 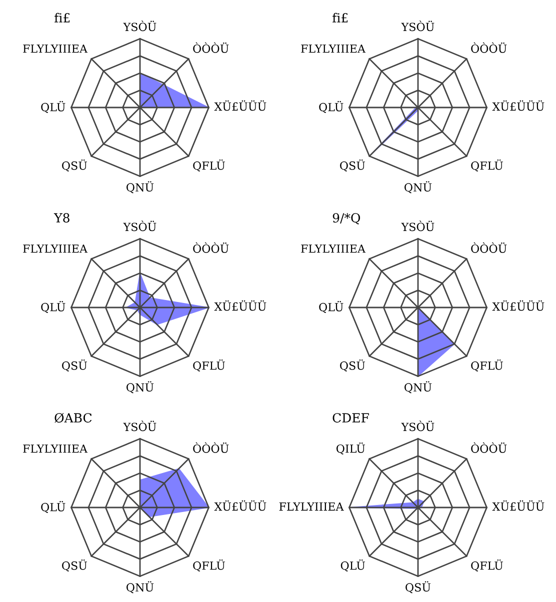 I want to click on spoke-label: QILÜ, so click(x=350, y=448).